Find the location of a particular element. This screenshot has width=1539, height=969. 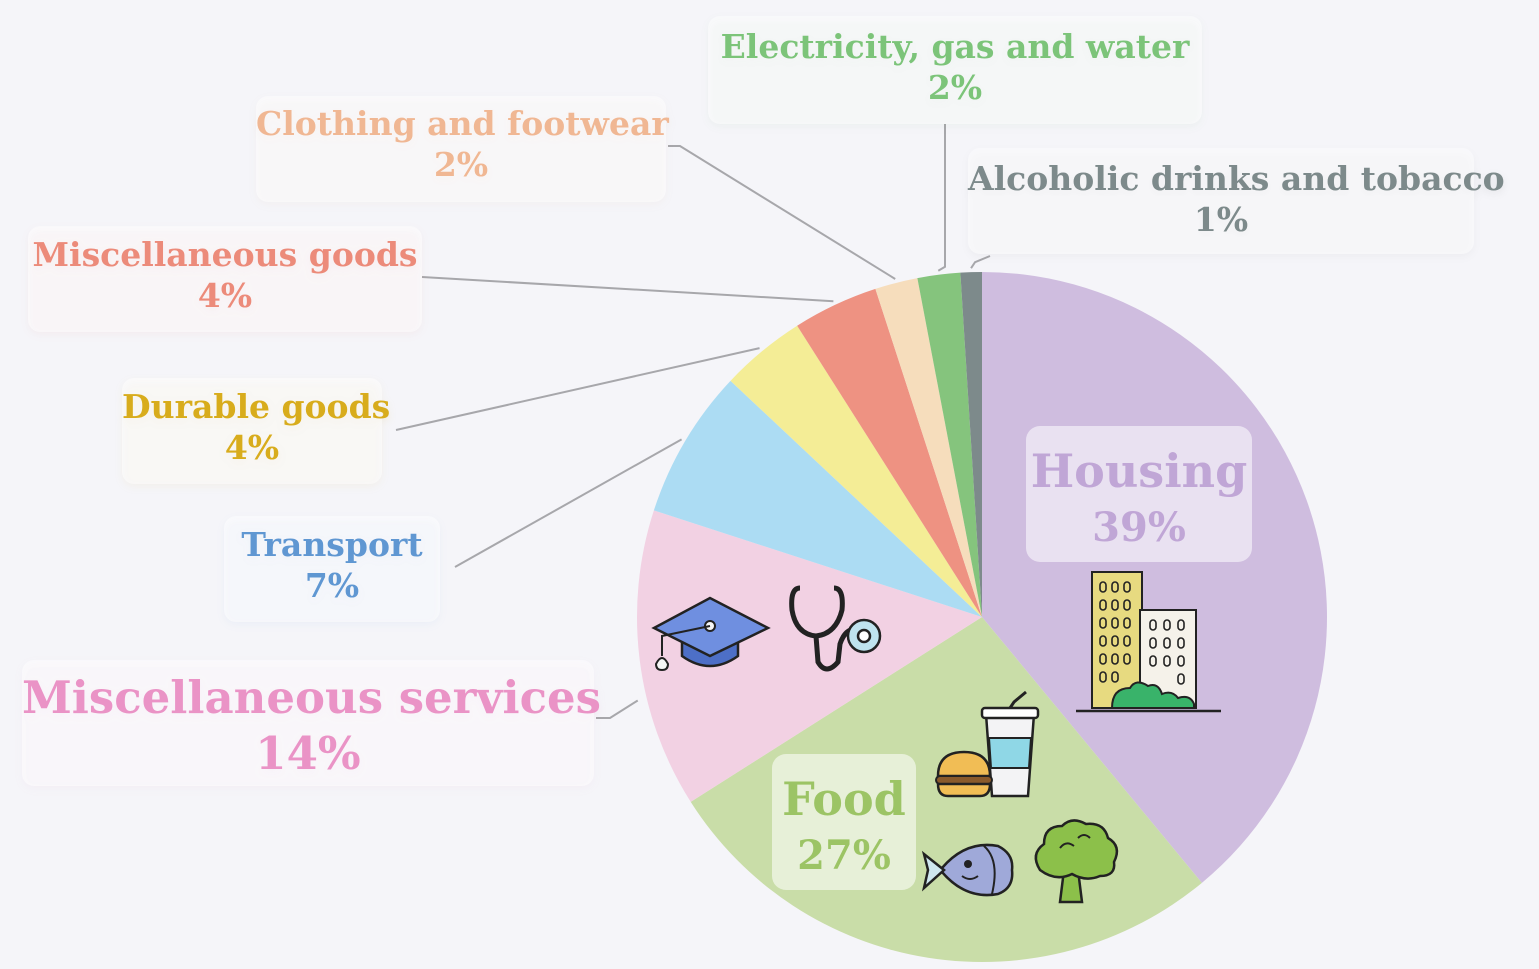

slice-label: Transport is located at coordinates (332, 544).